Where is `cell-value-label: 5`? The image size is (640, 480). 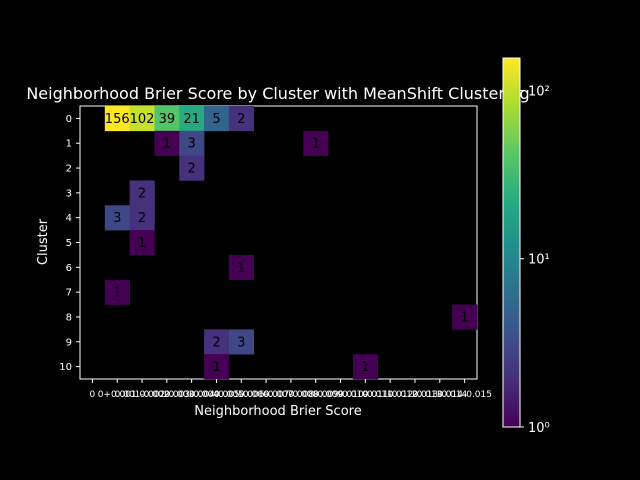 cell-value-label: 5 is located at coordinates (216, 119).